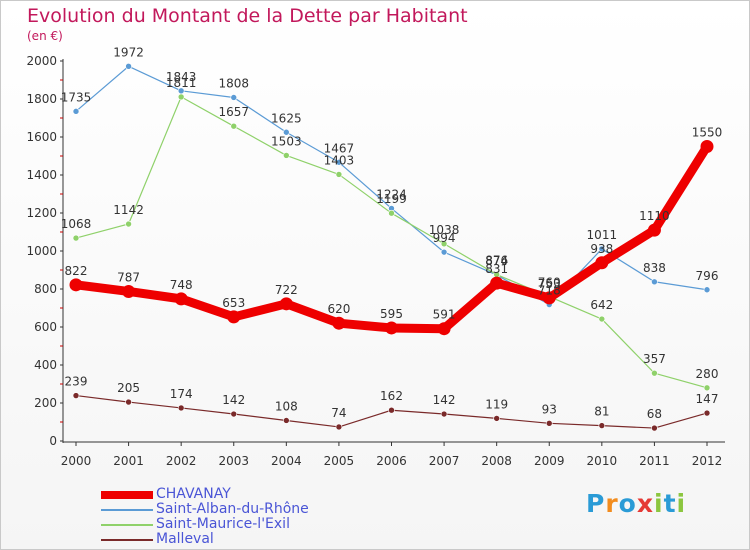 The width and height of the screenshot is (750, 550). Describe the element at coordinates (53, 441) in the screenshot. I see `y-tick-label: 0` at that location.